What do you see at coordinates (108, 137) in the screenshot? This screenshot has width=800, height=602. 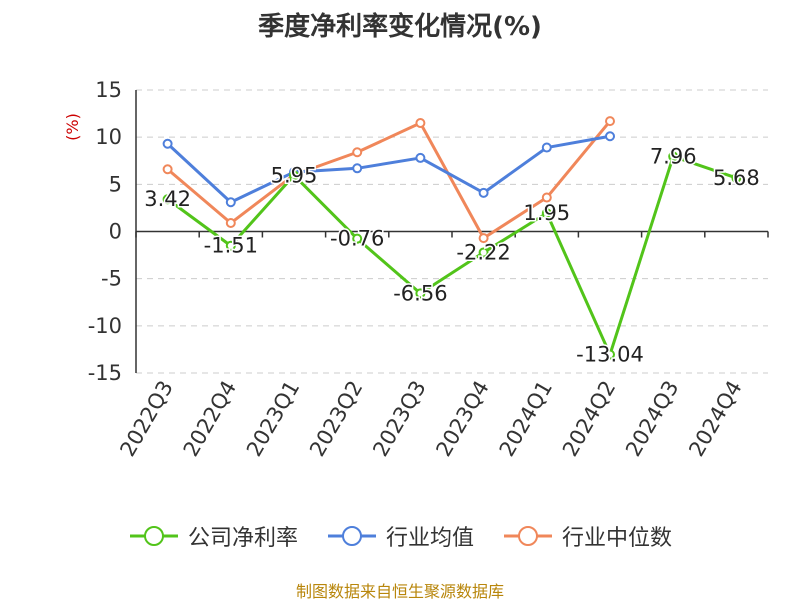 I see `y-tick-label: 10` at bounding box center [108, 137].